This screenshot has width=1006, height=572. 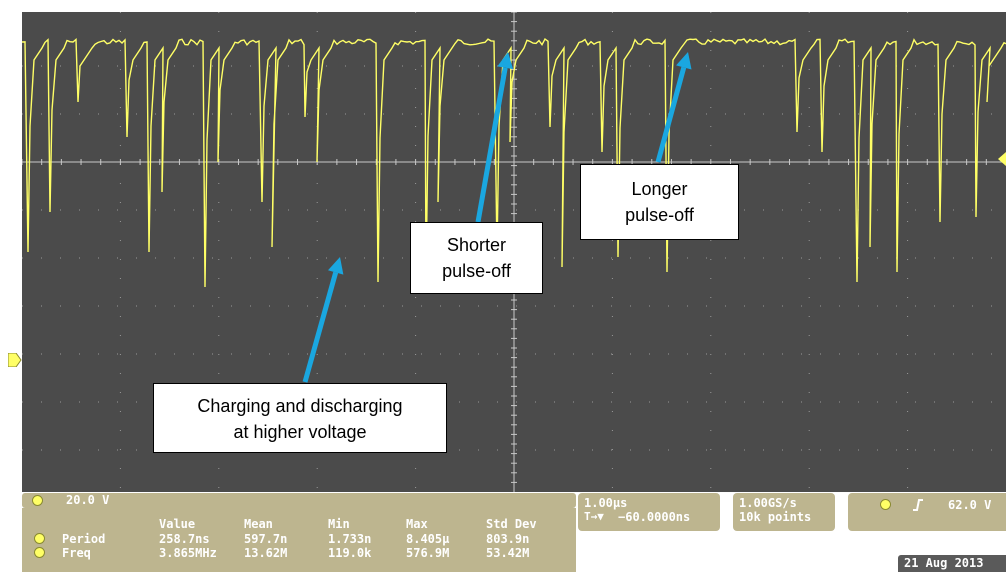 What do you see at coordinates (299, 500) in the screenshot?
I see `channel-scale-readout: 20.0 V` at bounding box center [299, 500].